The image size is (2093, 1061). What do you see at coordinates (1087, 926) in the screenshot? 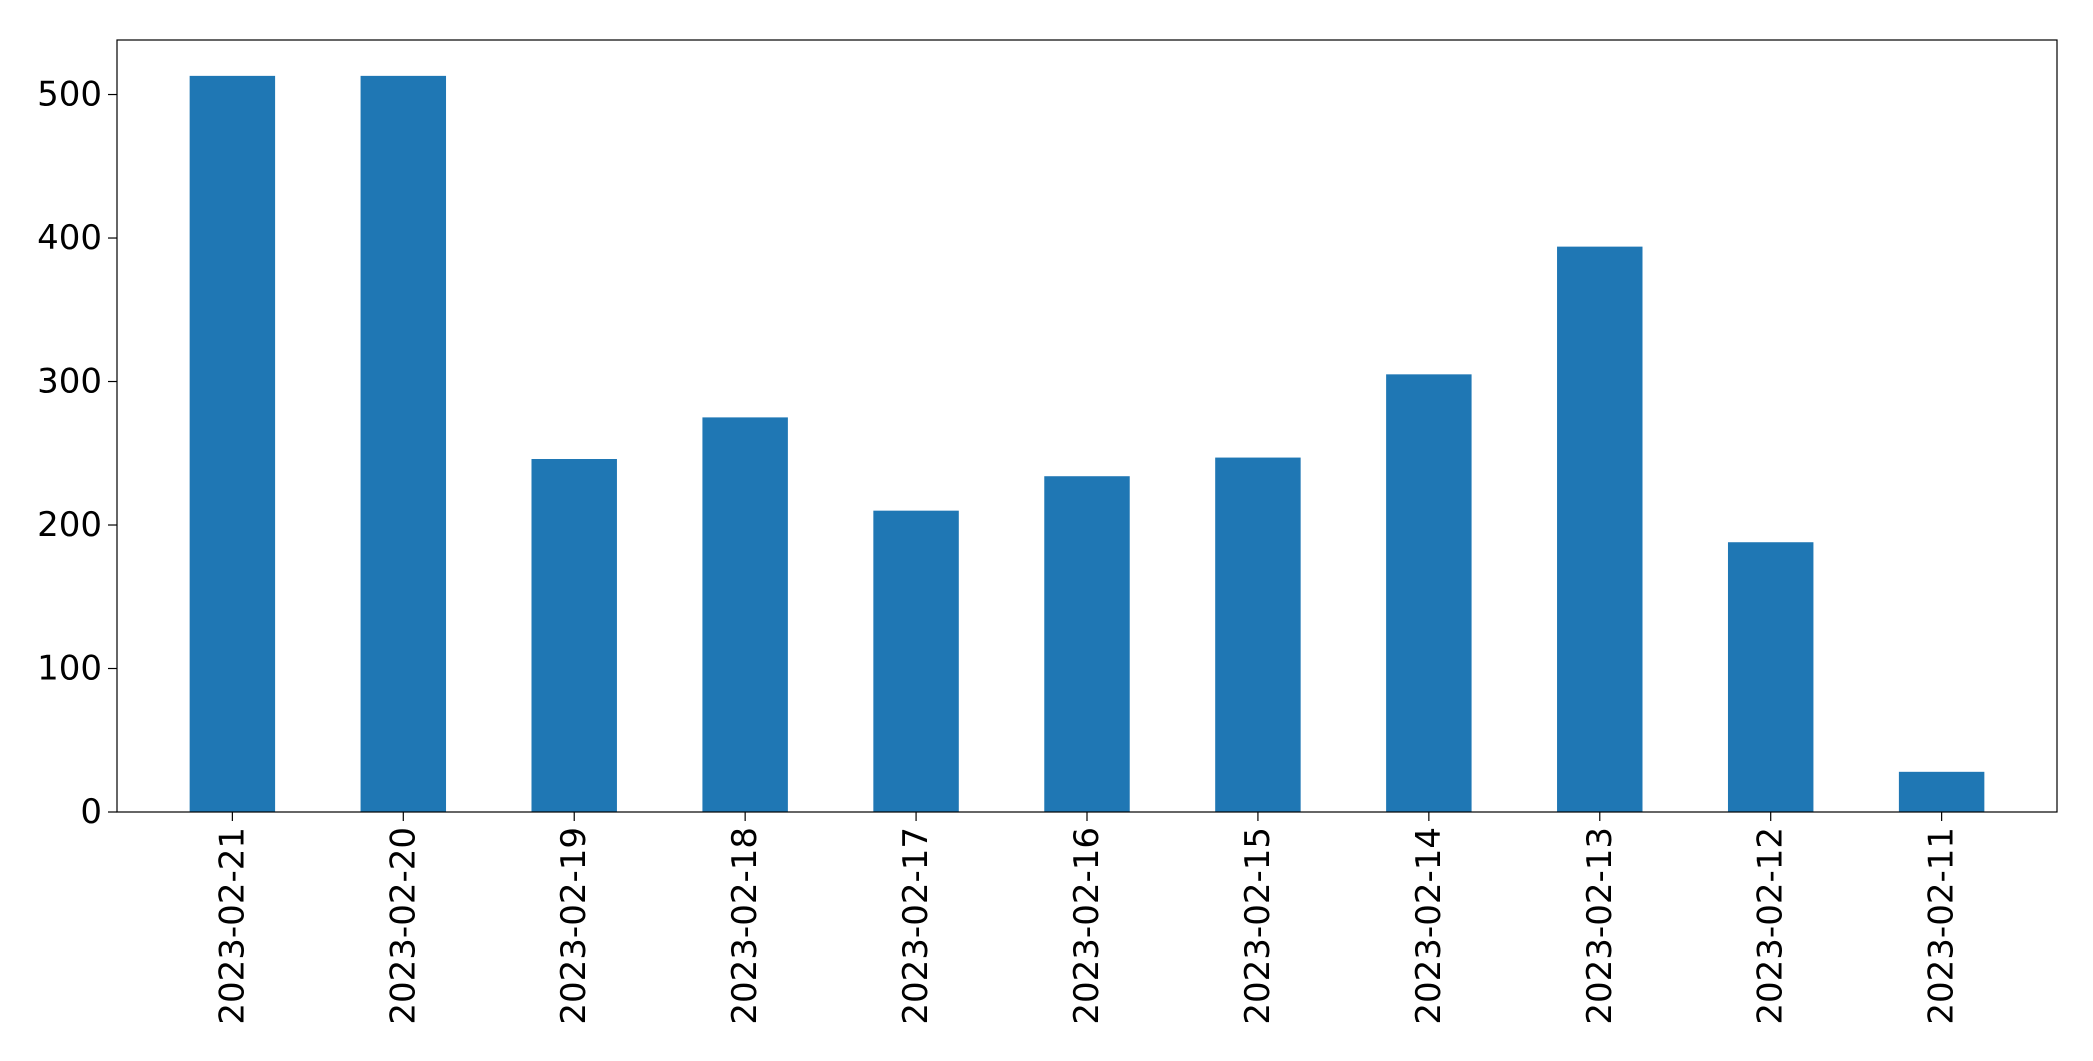
I see `x-tick-label: 2023-02-16` at bounding box center [1087, 926].